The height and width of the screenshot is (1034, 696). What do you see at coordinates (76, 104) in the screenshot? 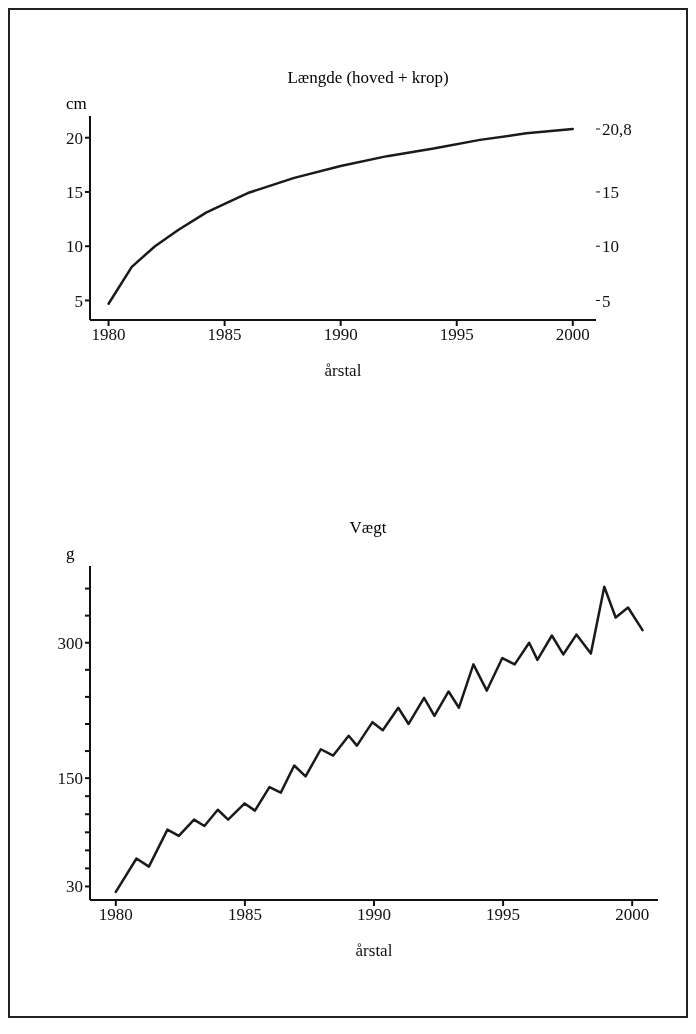
I see `y-axis-title: cm` at bounding box center [76, 104].